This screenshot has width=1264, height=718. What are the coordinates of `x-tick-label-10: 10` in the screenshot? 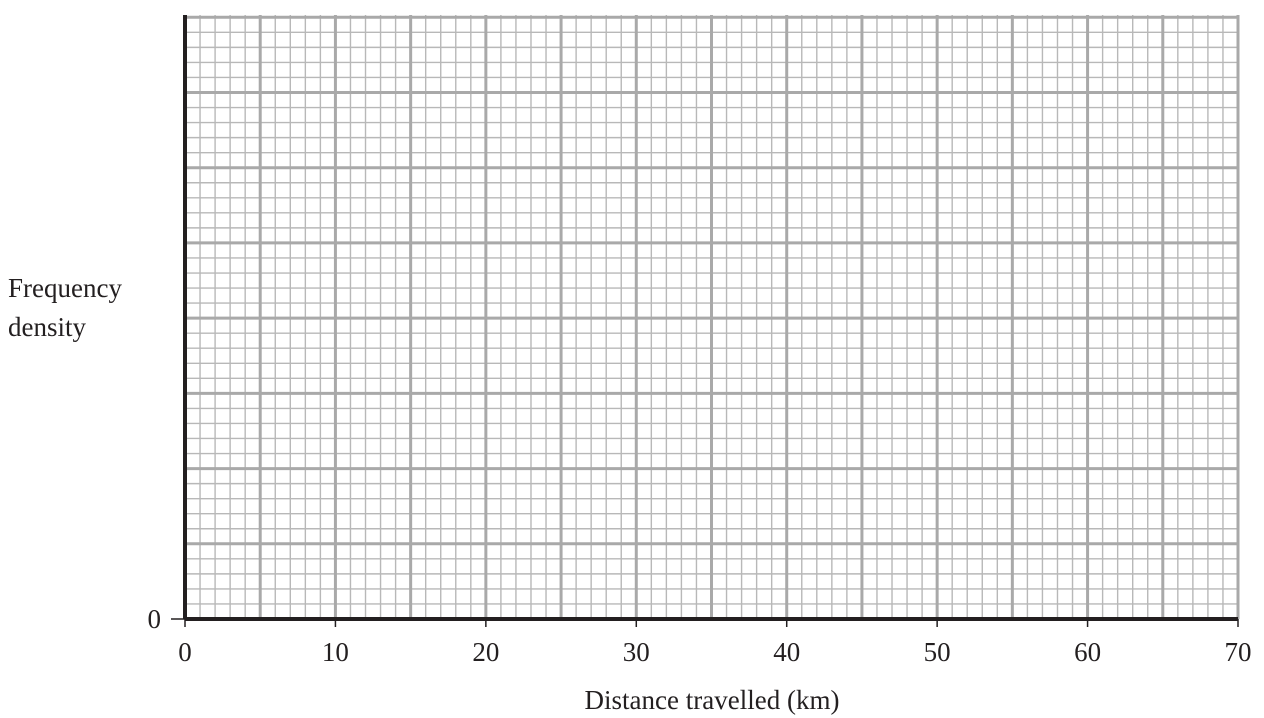 It's located at (335, 652).